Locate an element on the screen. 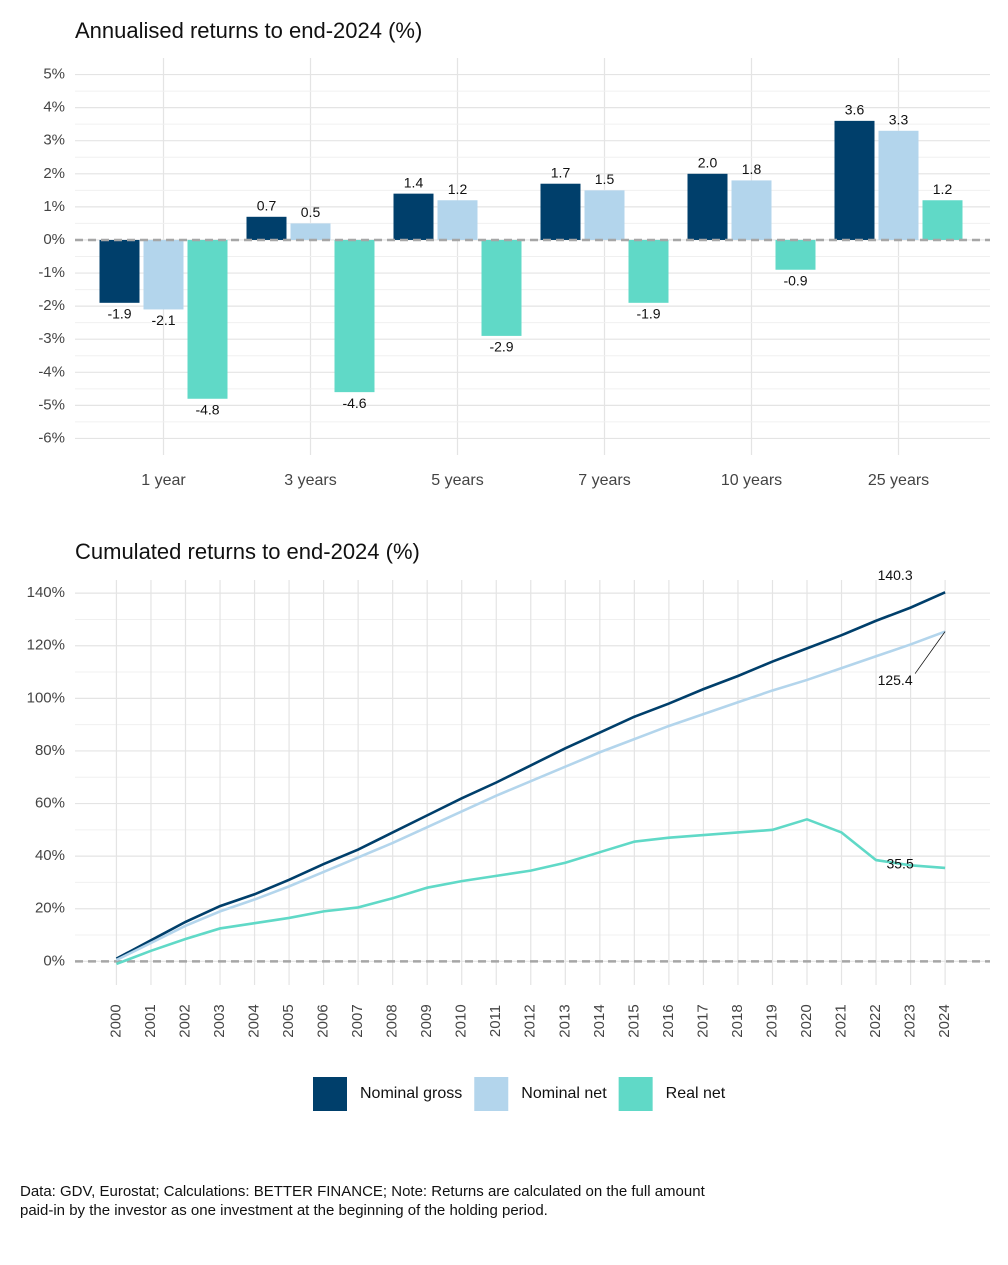  x-tick-label: 10 years is located at coordinates (751, 480).